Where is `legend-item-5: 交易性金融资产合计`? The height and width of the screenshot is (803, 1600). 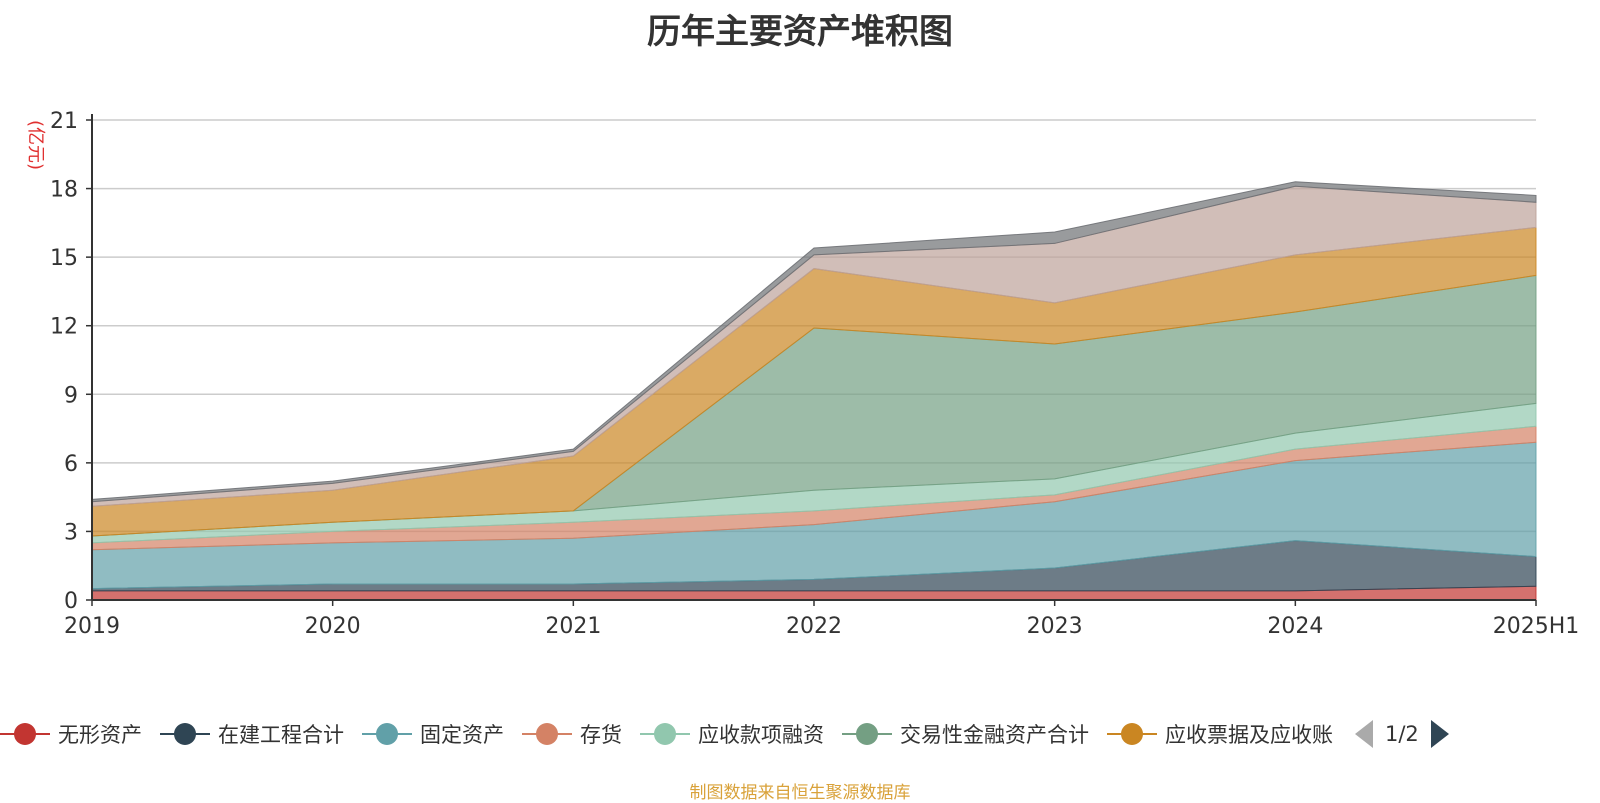
legend-item-5: 交易性金融资产合计 is located at coordinates (965, 734).